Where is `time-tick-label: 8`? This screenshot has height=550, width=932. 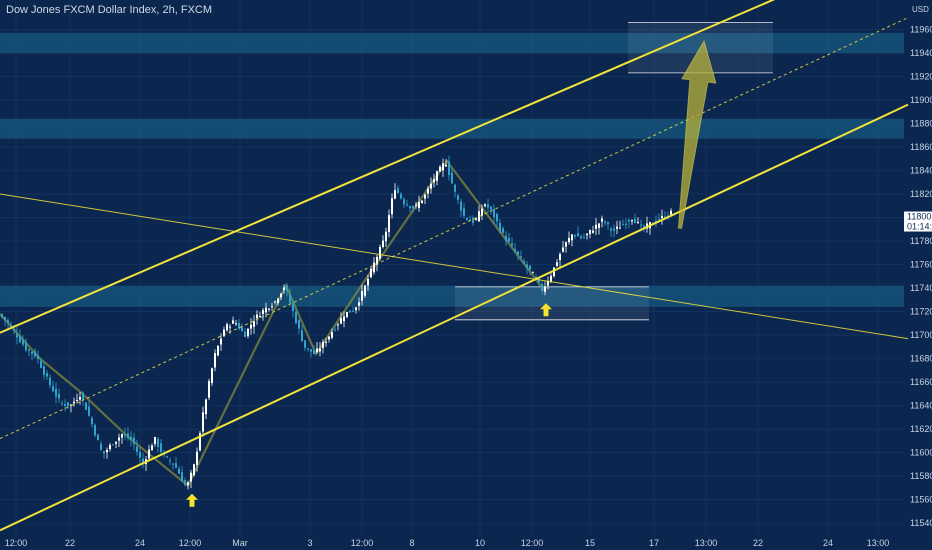
time-tick-label: 8 is located at coordinates (411, 543).